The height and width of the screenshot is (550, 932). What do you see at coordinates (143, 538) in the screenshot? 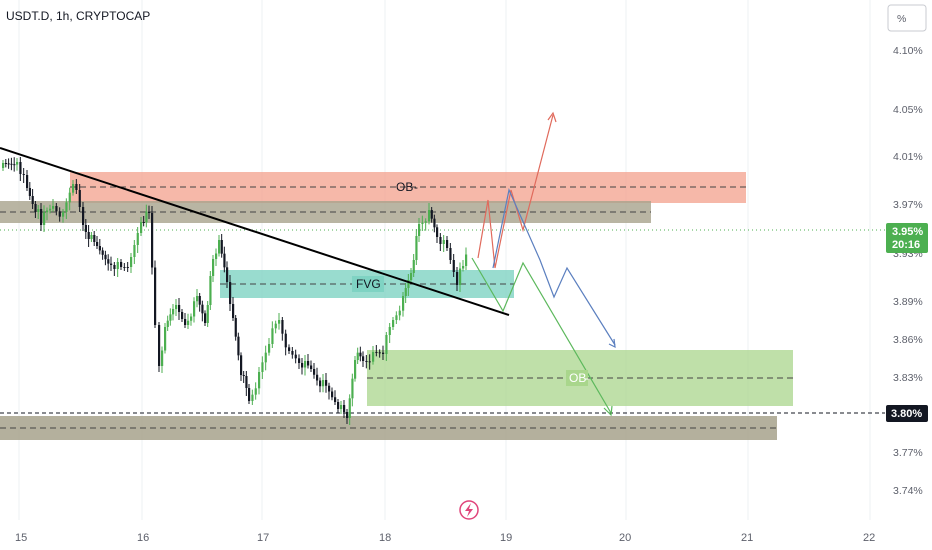
I see `x-tick-16: 16` at bounding box center [143, 538].